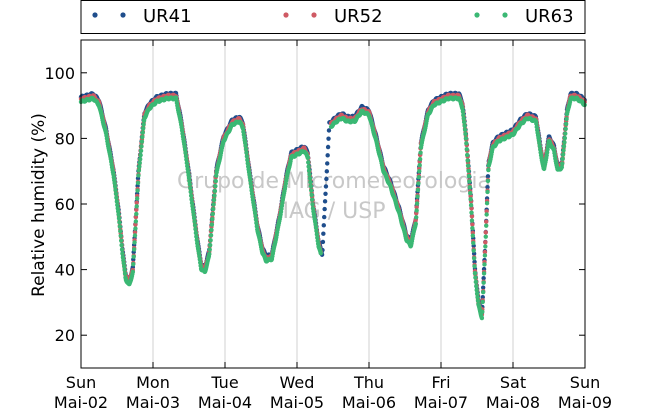  What do you see at coordinates (297, 401) in the screenshot?
I see `x-tick-date: Mai-05` at bounding box center [297, 401].